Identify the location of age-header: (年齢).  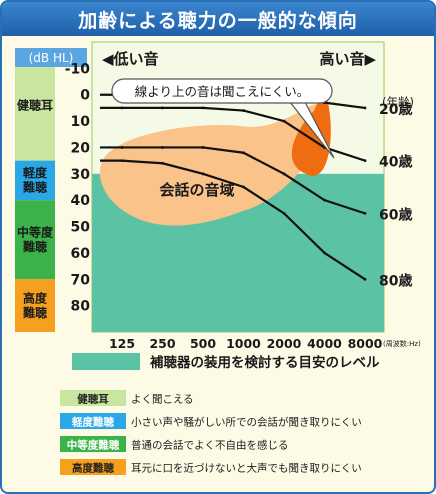
(398, 102).